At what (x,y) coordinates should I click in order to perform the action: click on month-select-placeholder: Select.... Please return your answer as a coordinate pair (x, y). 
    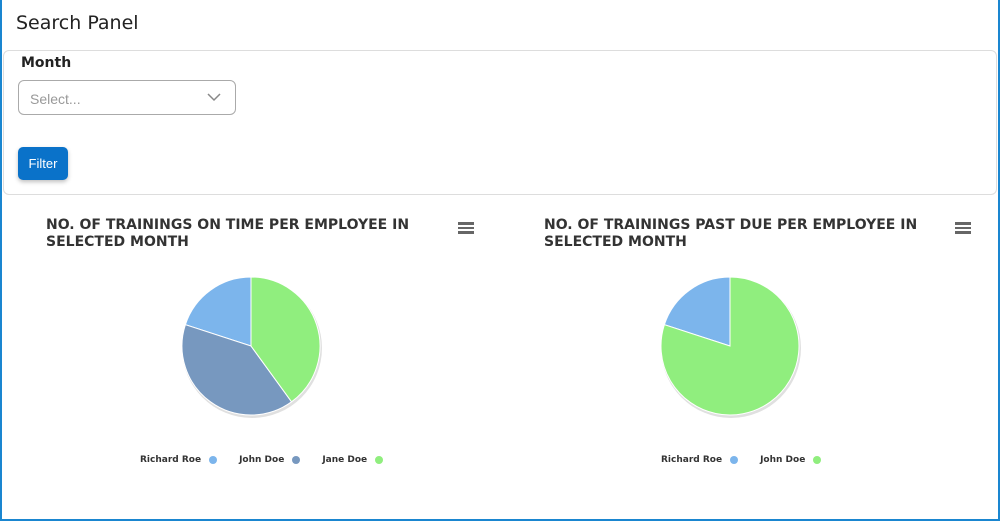
    Looking at the image, I should click on (55, 99).